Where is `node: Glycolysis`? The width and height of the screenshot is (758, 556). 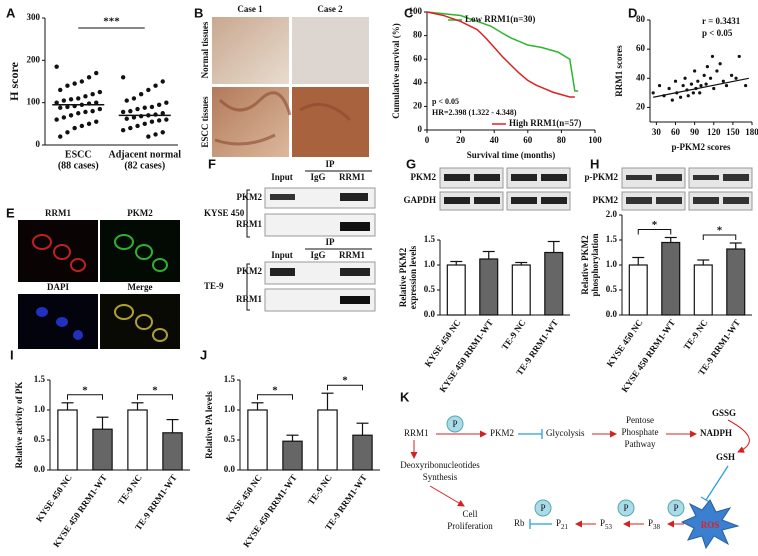
node: Glycolysis is located at coordinates (565, 433).